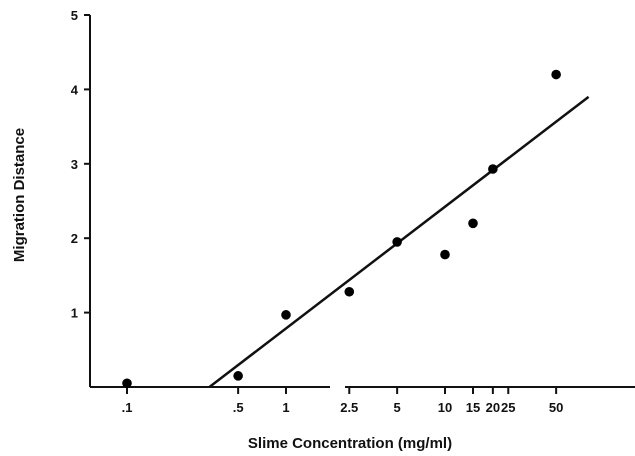  What do you see at coordinates (508, 407) in the screenshot?
I see `x-tick-label-25: 25` at bounding box center [508, 407].